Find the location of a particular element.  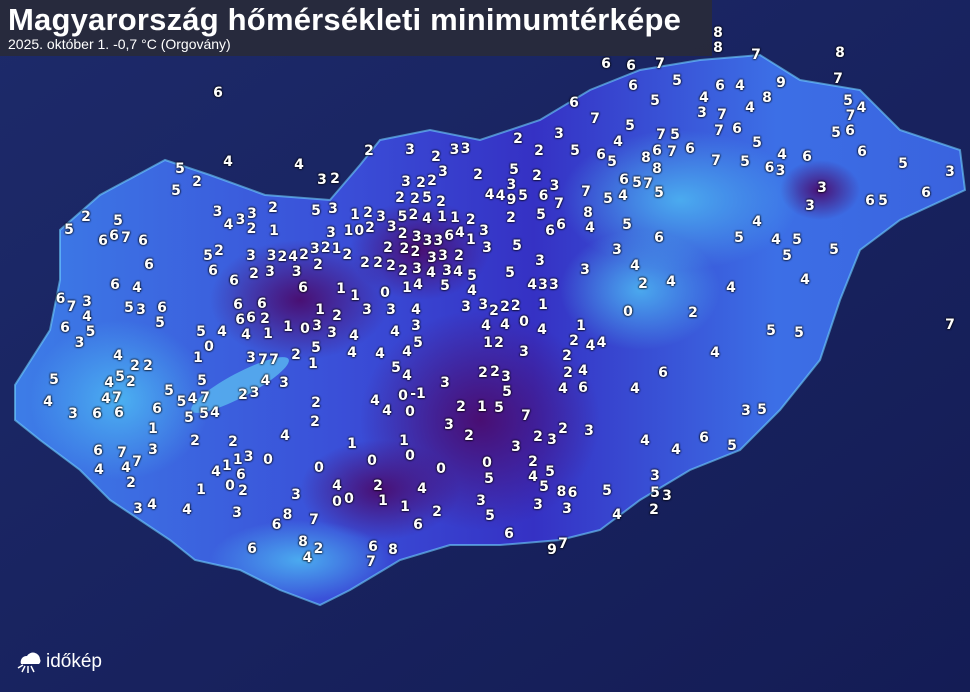

logo-text: időkép is located at coordinates (74, 661).